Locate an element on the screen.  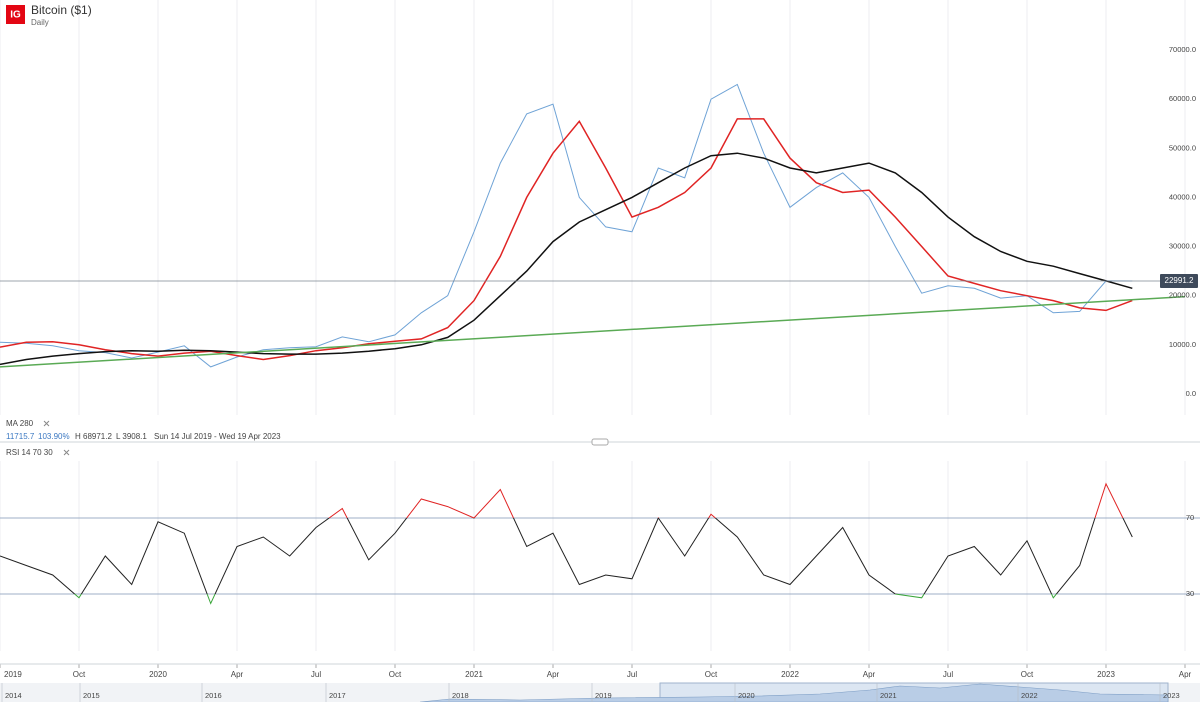
price-line is located at coordinates (593, 331).